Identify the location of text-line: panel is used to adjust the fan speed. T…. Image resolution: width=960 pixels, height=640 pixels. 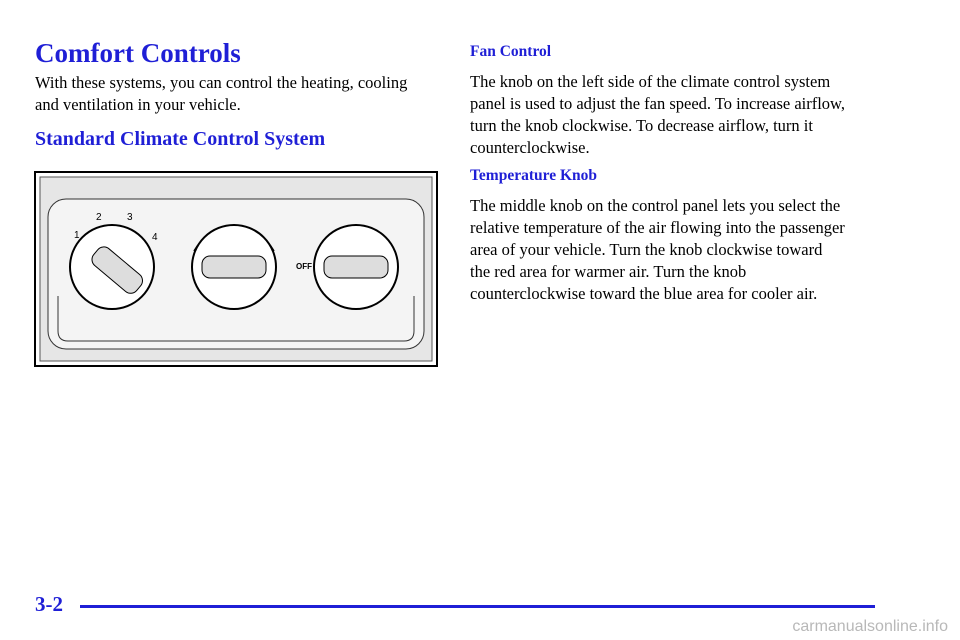
(658, 103).